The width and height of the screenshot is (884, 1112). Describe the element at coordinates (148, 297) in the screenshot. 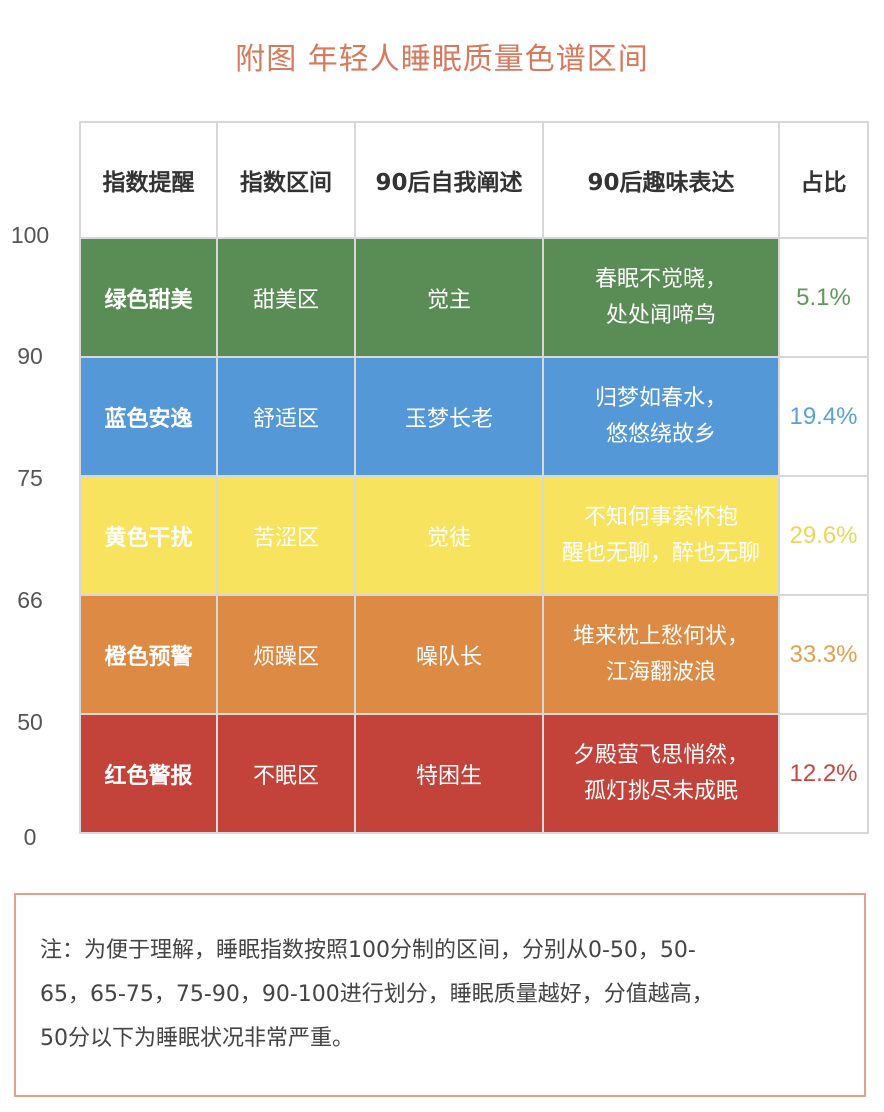

I see `level-name-cell: 绿色甜美` at that location.